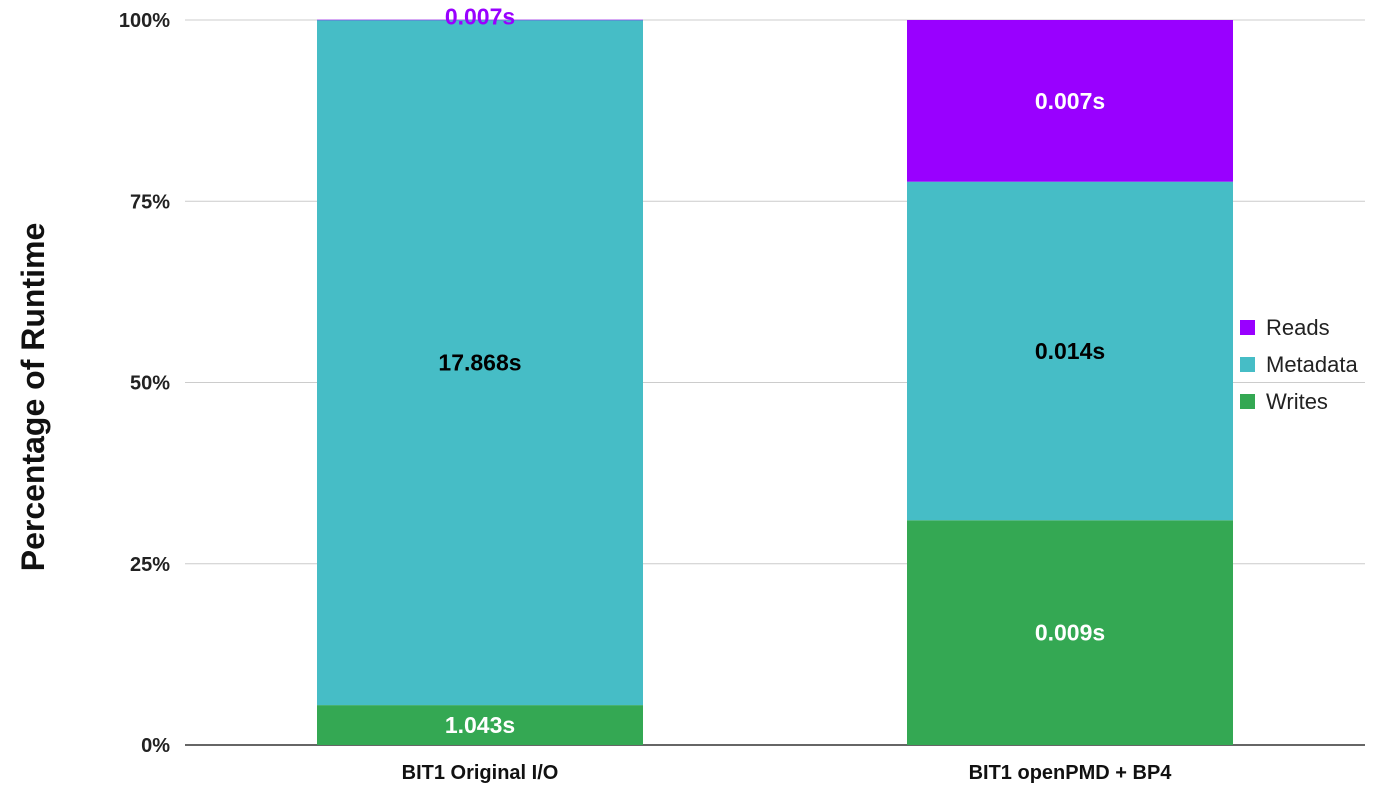 The width and height of the screenshot is (1382, 794). What do you see at coordinates (150, 565) in the screenshot?
I see `y-tick-label: 25%` at bounding box center [150, 565].